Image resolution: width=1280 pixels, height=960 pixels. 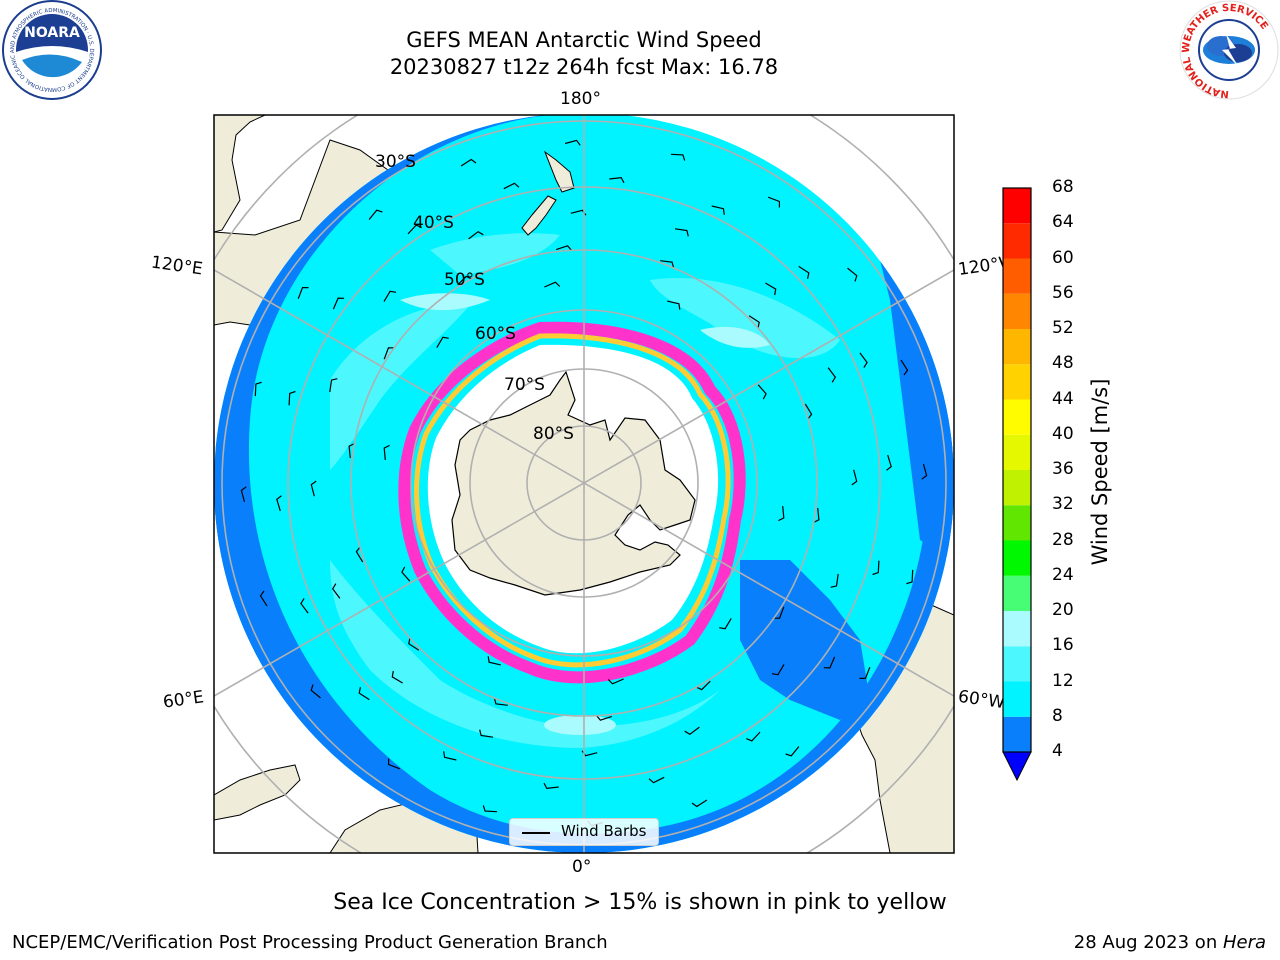 What do you see at coordinates (395, 162) in the screenshot?
I see `lat-label-30s: 30°S` at bounding box center [395, 162].